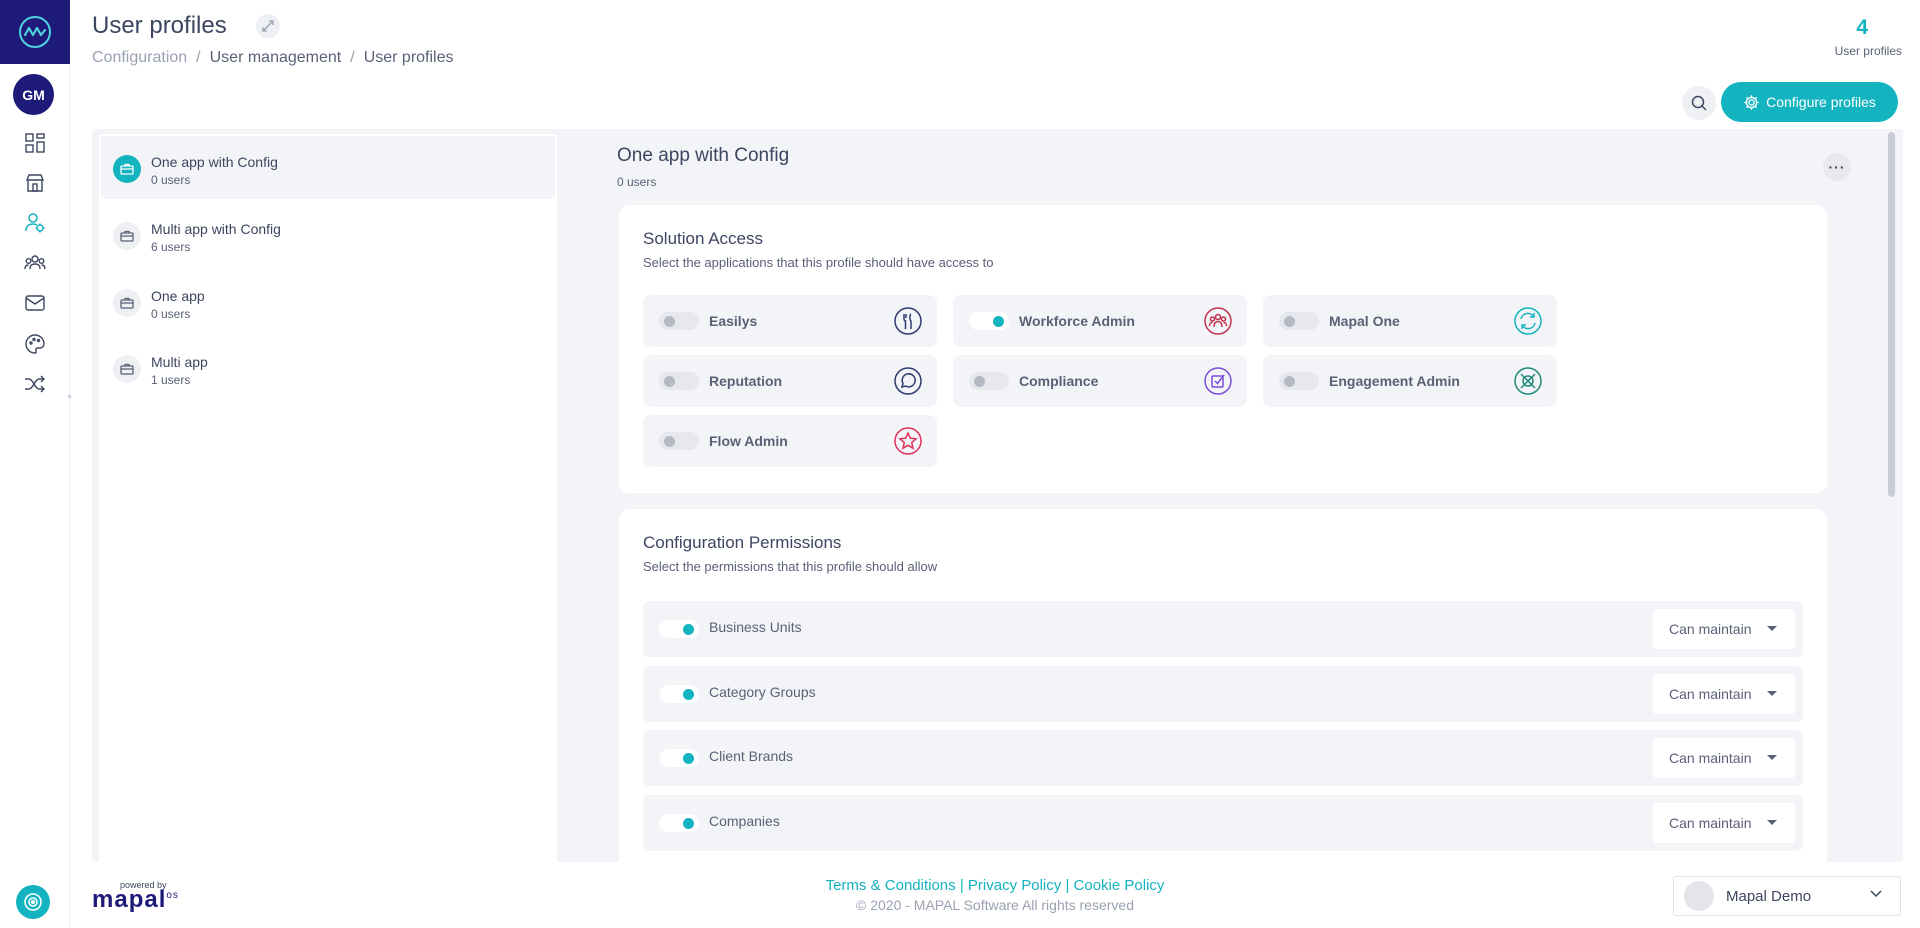 This screenshot has height=928, width=1920. What do you see at coordinates (328, 367) in the screenshot?
I see `profile-item: Multi app 1 users` at bounding box center [328, 367].